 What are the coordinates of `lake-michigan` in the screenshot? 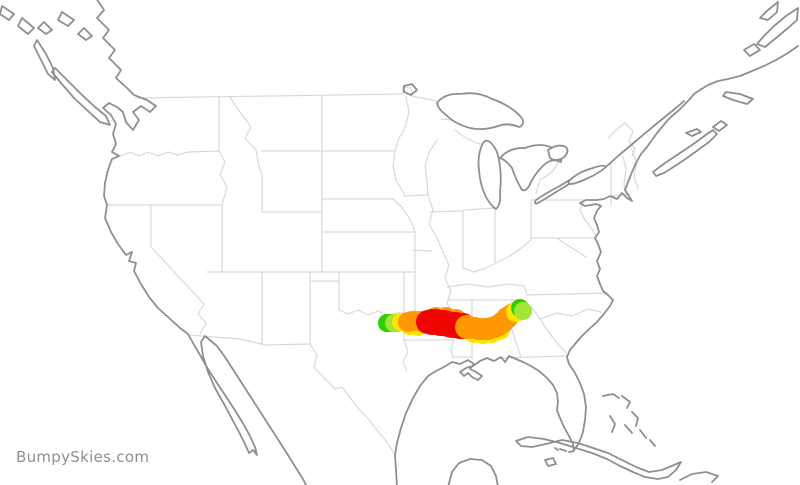 It's located at (489, 174).